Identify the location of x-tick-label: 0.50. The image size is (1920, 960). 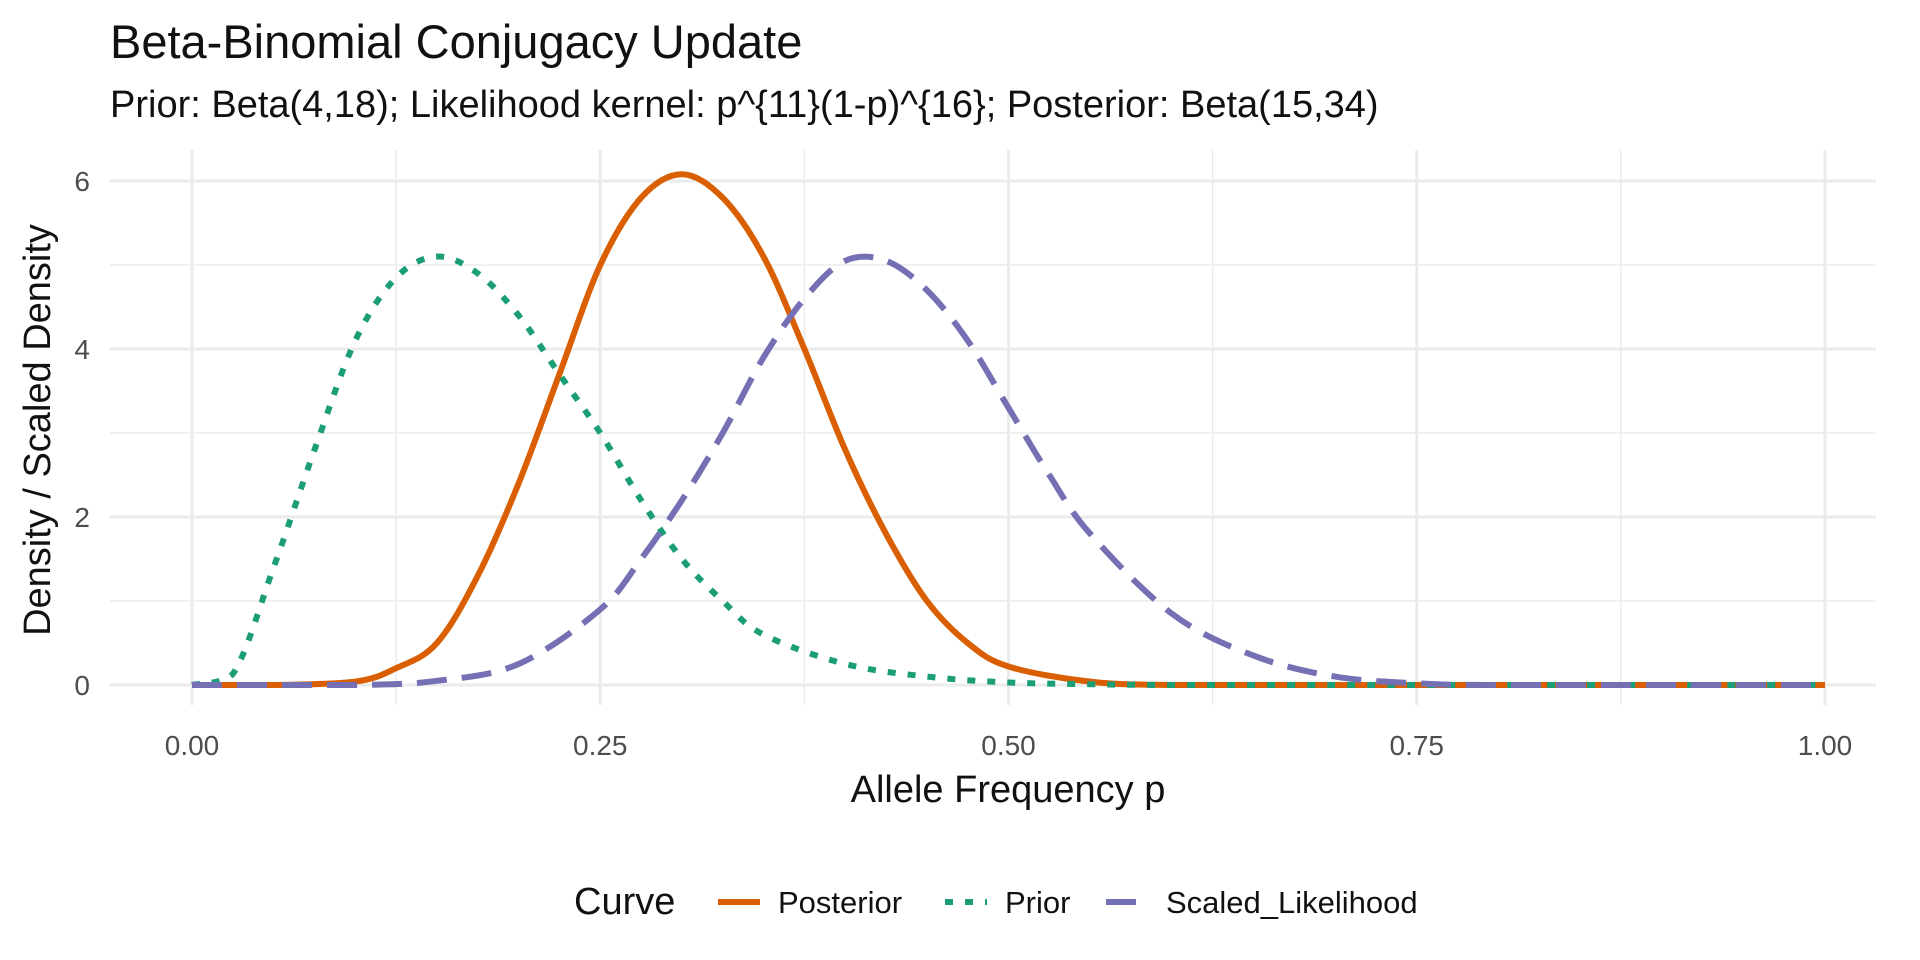
(1008, 745).